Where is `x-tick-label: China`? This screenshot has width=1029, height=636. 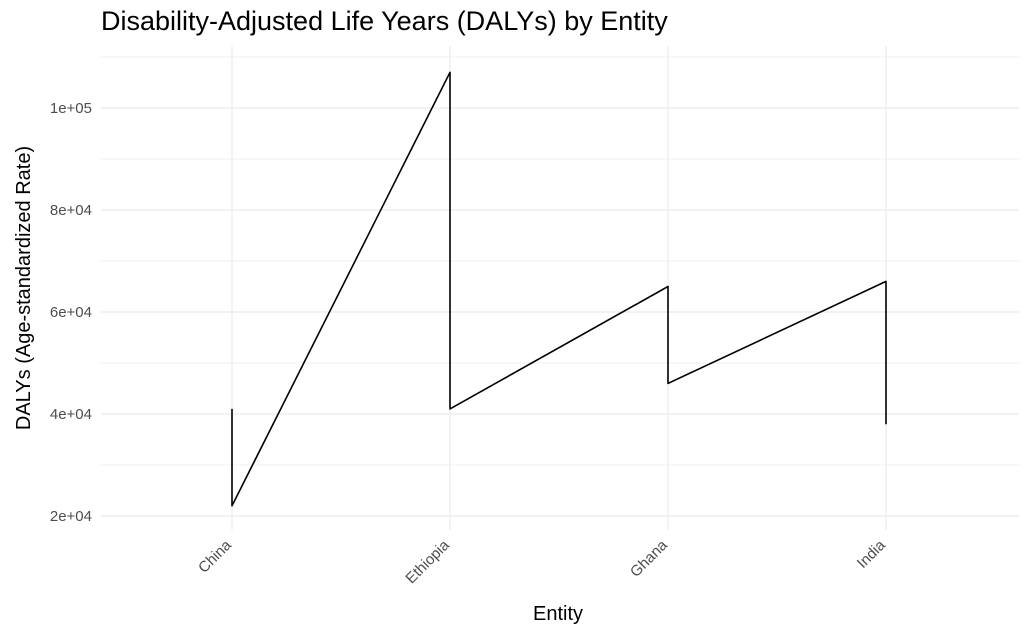
x-tick-label: China is located at coordinates (215, 556).